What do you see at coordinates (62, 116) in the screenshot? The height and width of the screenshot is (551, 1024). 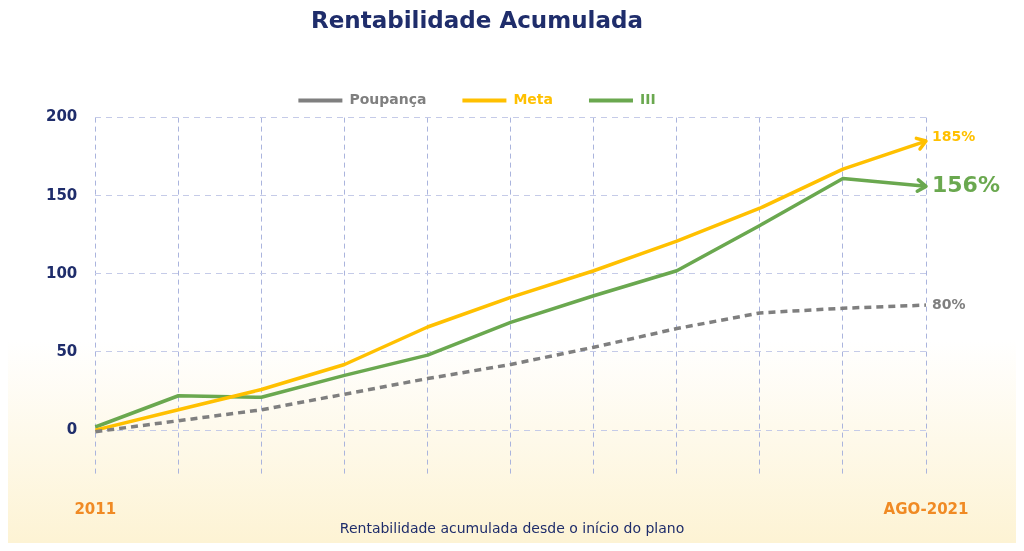 I see `y-tick-label: 200` at bounding box center [62, 116].